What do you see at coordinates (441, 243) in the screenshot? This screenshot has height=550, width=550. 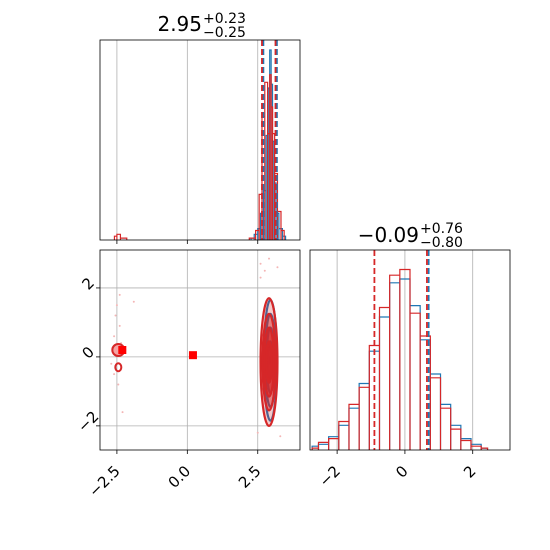 I see `p2-title-minus: −0.80` at bounding box center [441, 243].